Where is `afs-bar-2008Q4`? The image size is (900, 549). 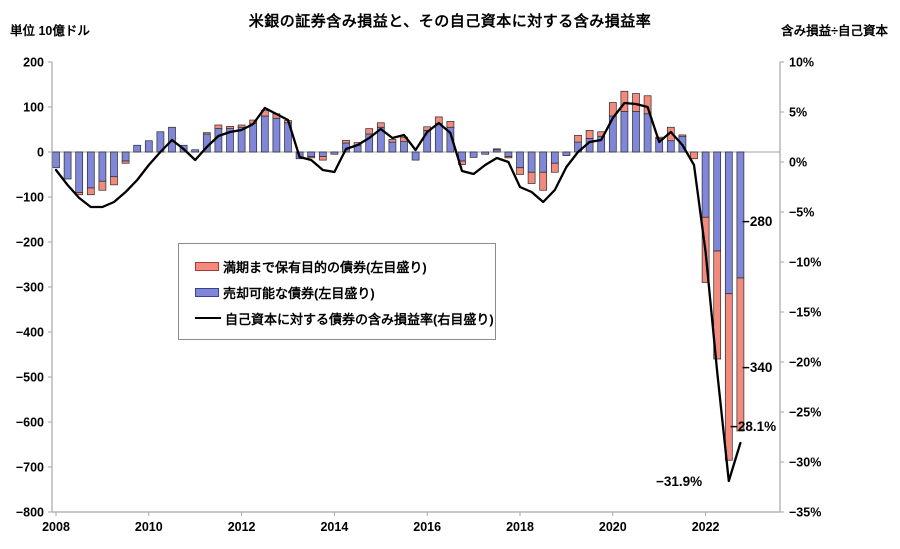
afs-bar-2008Q4 is located at coordinates (90, 170).